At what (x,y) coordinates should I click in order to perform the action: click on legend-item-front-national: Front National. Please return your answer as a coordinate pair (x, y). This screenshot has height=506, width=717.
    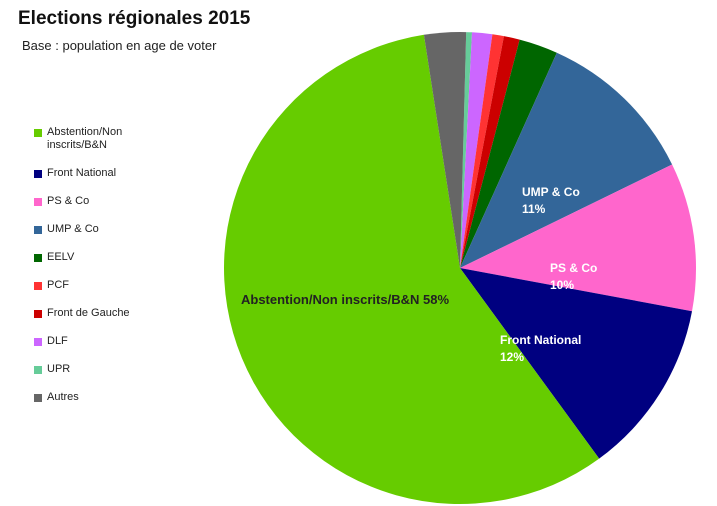
    Looking at the image, I should click on (109, 173).